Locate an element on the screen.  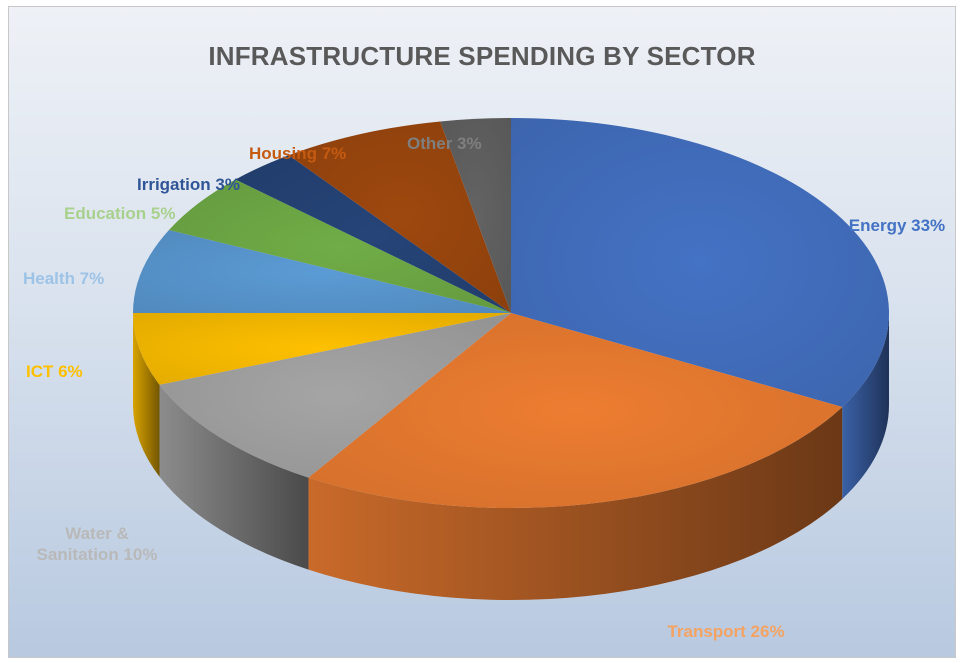
pie-slice-housing is located at coordinates (399, 217).